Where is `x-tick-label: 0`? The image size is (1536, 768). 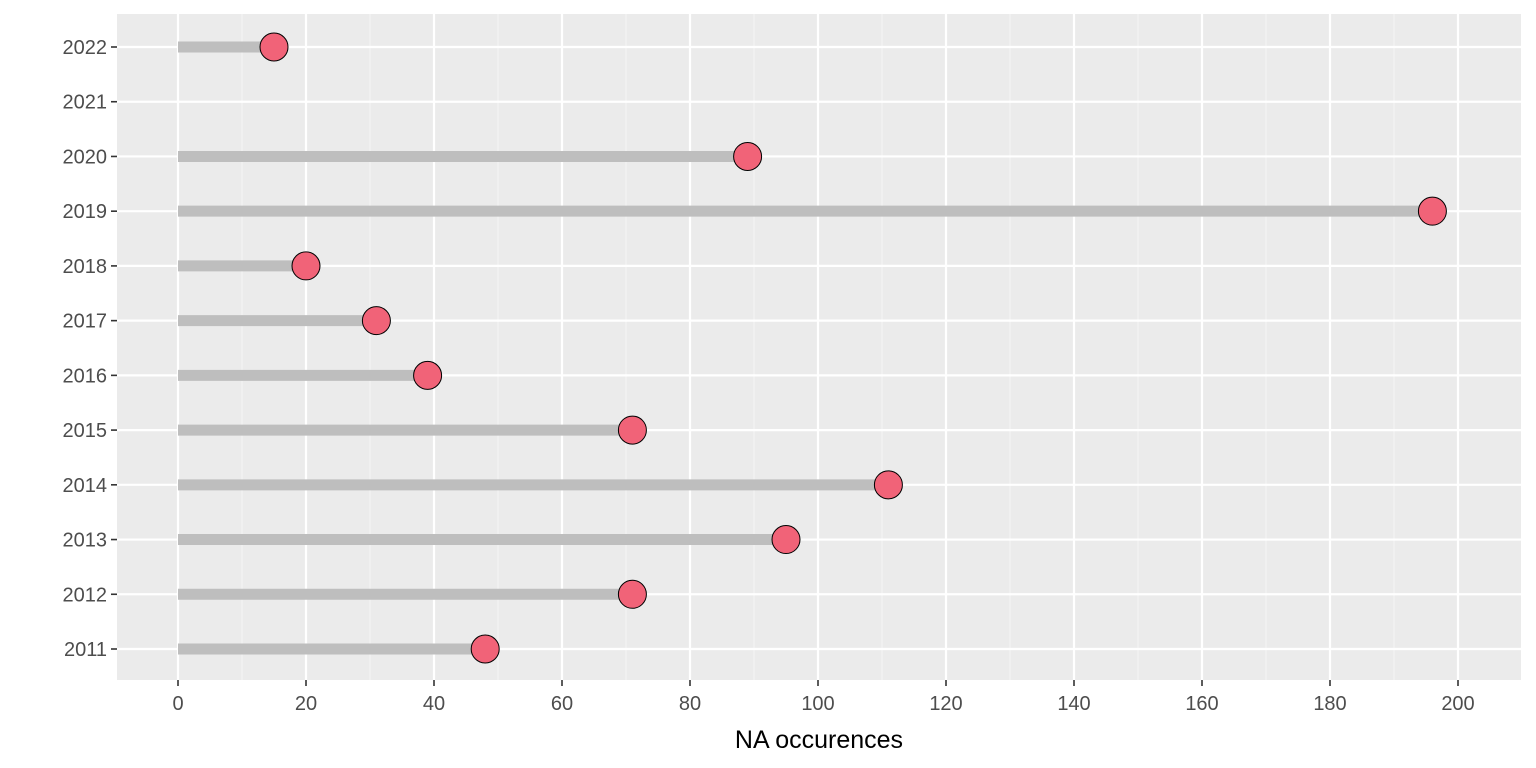 x-tick-label: 0 is located at coordinates (177, 704).